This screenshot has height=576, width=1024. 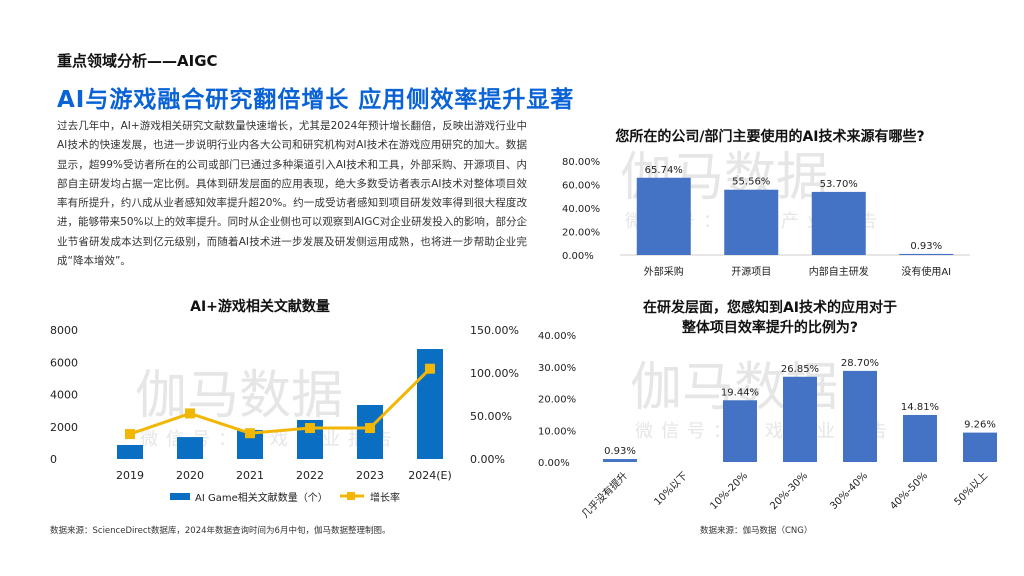 I want to click on chart2-title: 您所在的公司/部门主要使用的AI技术来源有哪些?, so click(x=770, y=137).